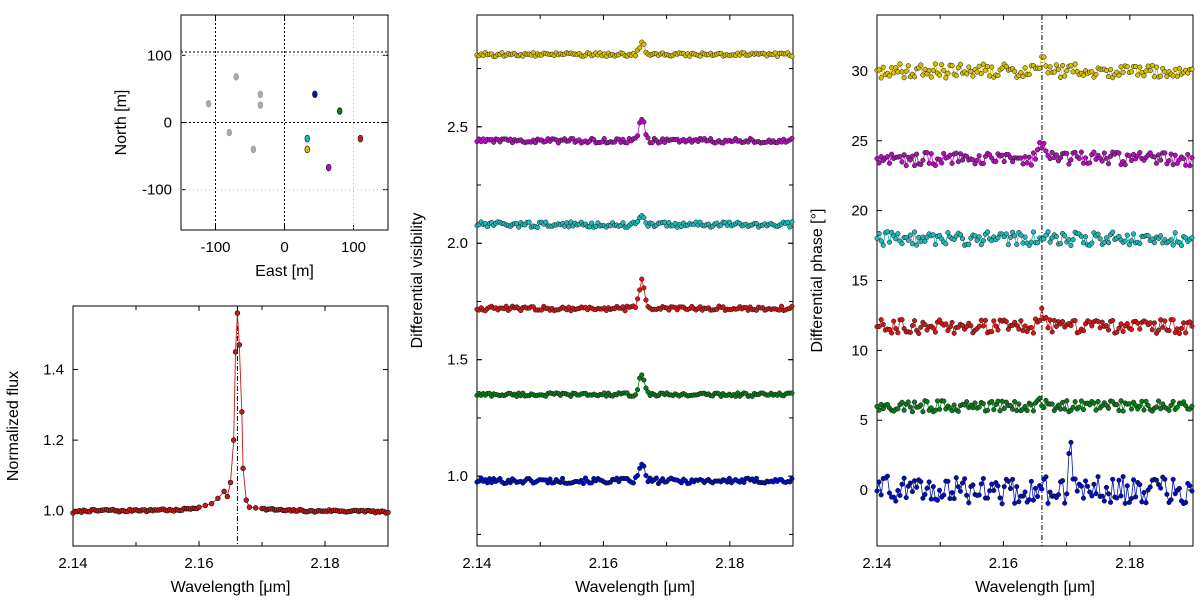 This screenshot has height=600, width=1200. What do you see at coordinates (53, 440) in the screenshot?
I see `flux-ytick-label: 1.2` at bounding box center [53, 440].